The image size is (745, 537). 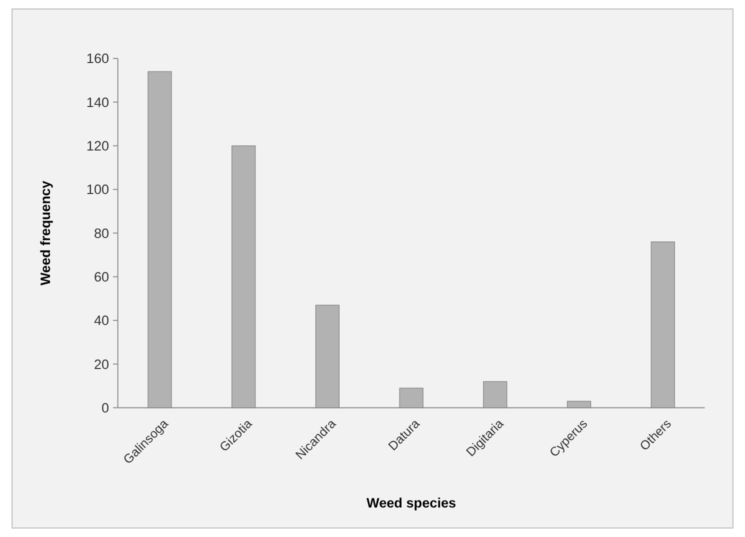 What do you see at coordinates (102, 364) in the screenshot?
I see `y-tick-label: 20` at bounding box center [102, 364].